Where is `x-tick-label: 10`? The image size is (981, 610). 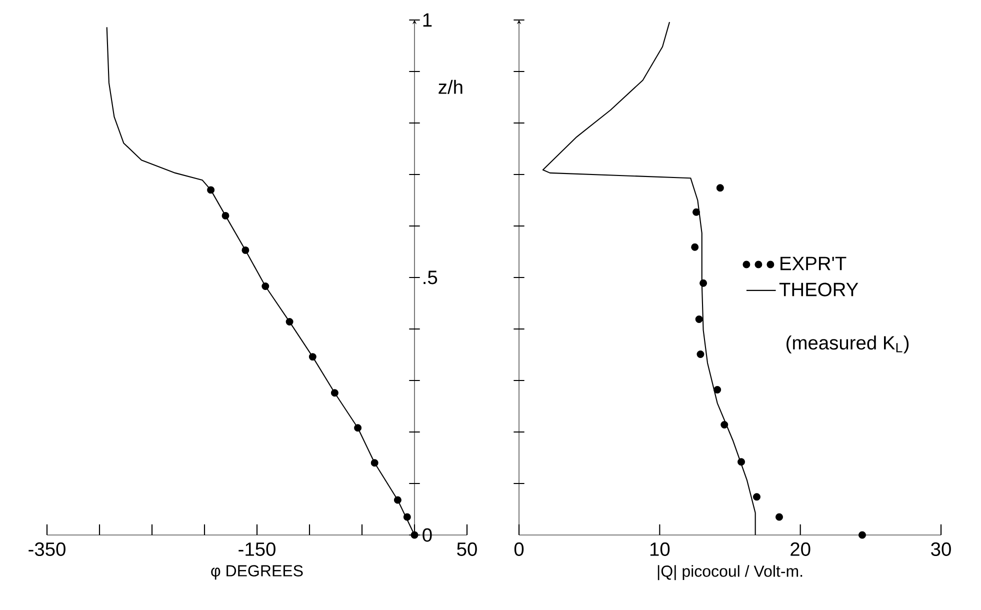
x-tick-label: 10 is located at coordinates (660, 549).